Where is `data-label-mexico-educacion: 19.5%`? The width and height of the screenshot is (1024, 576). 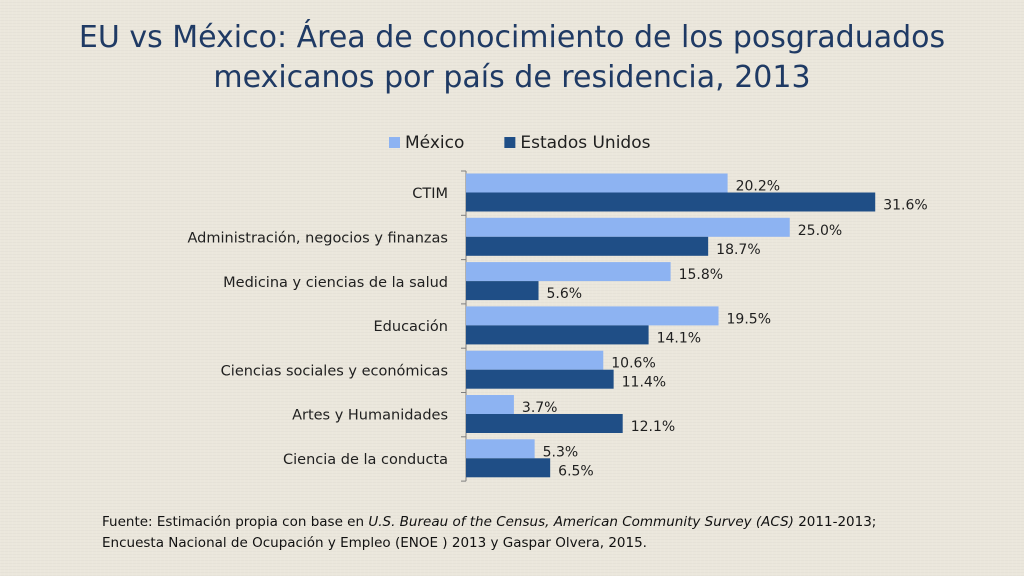 data-label-mexico-educacion: 19.5% is located at coordinates (749, 319).